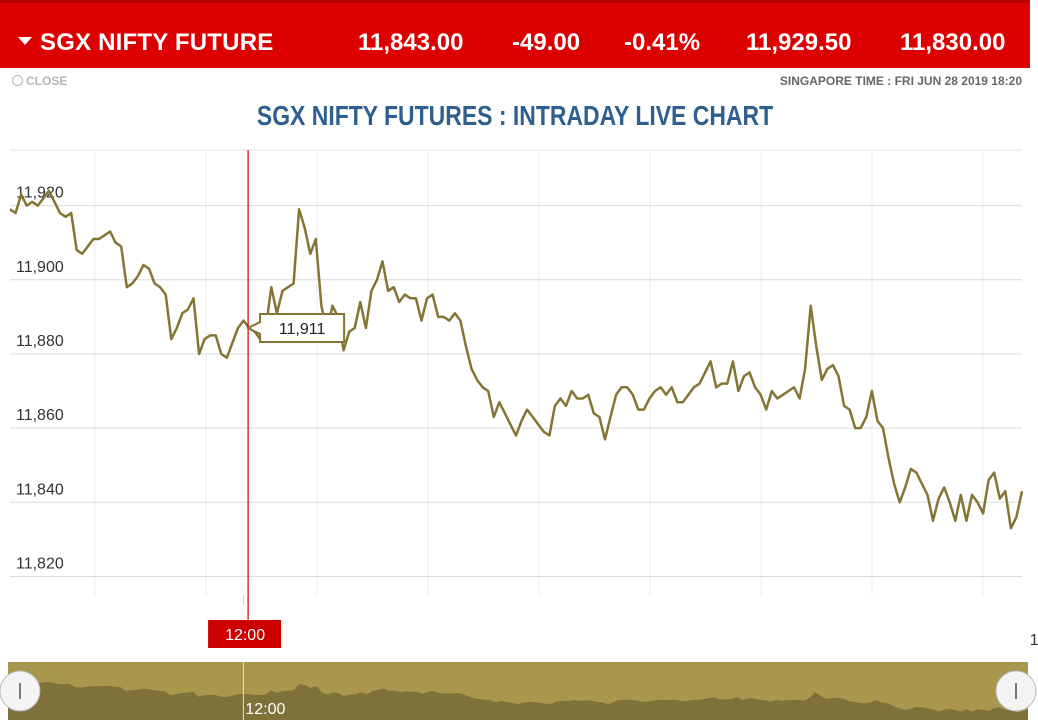 This screenshot has width=1038, height=727. I want to click on crosshair-time-label: 12:00, so click(245, 635).